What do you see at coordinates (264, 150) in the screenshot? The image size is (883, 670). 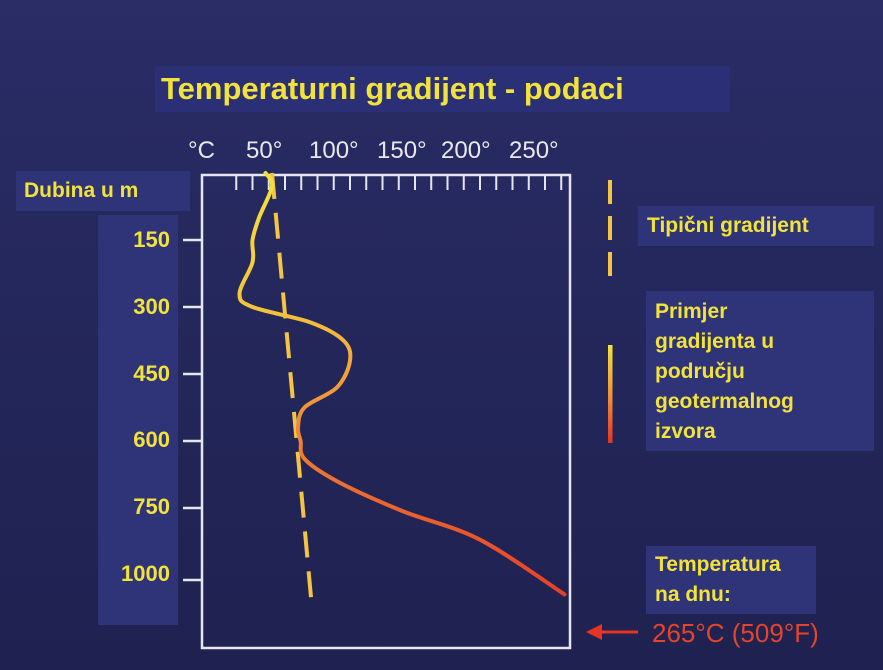 I see `x-tick-label: 50°` at bounding box center [264, 150].